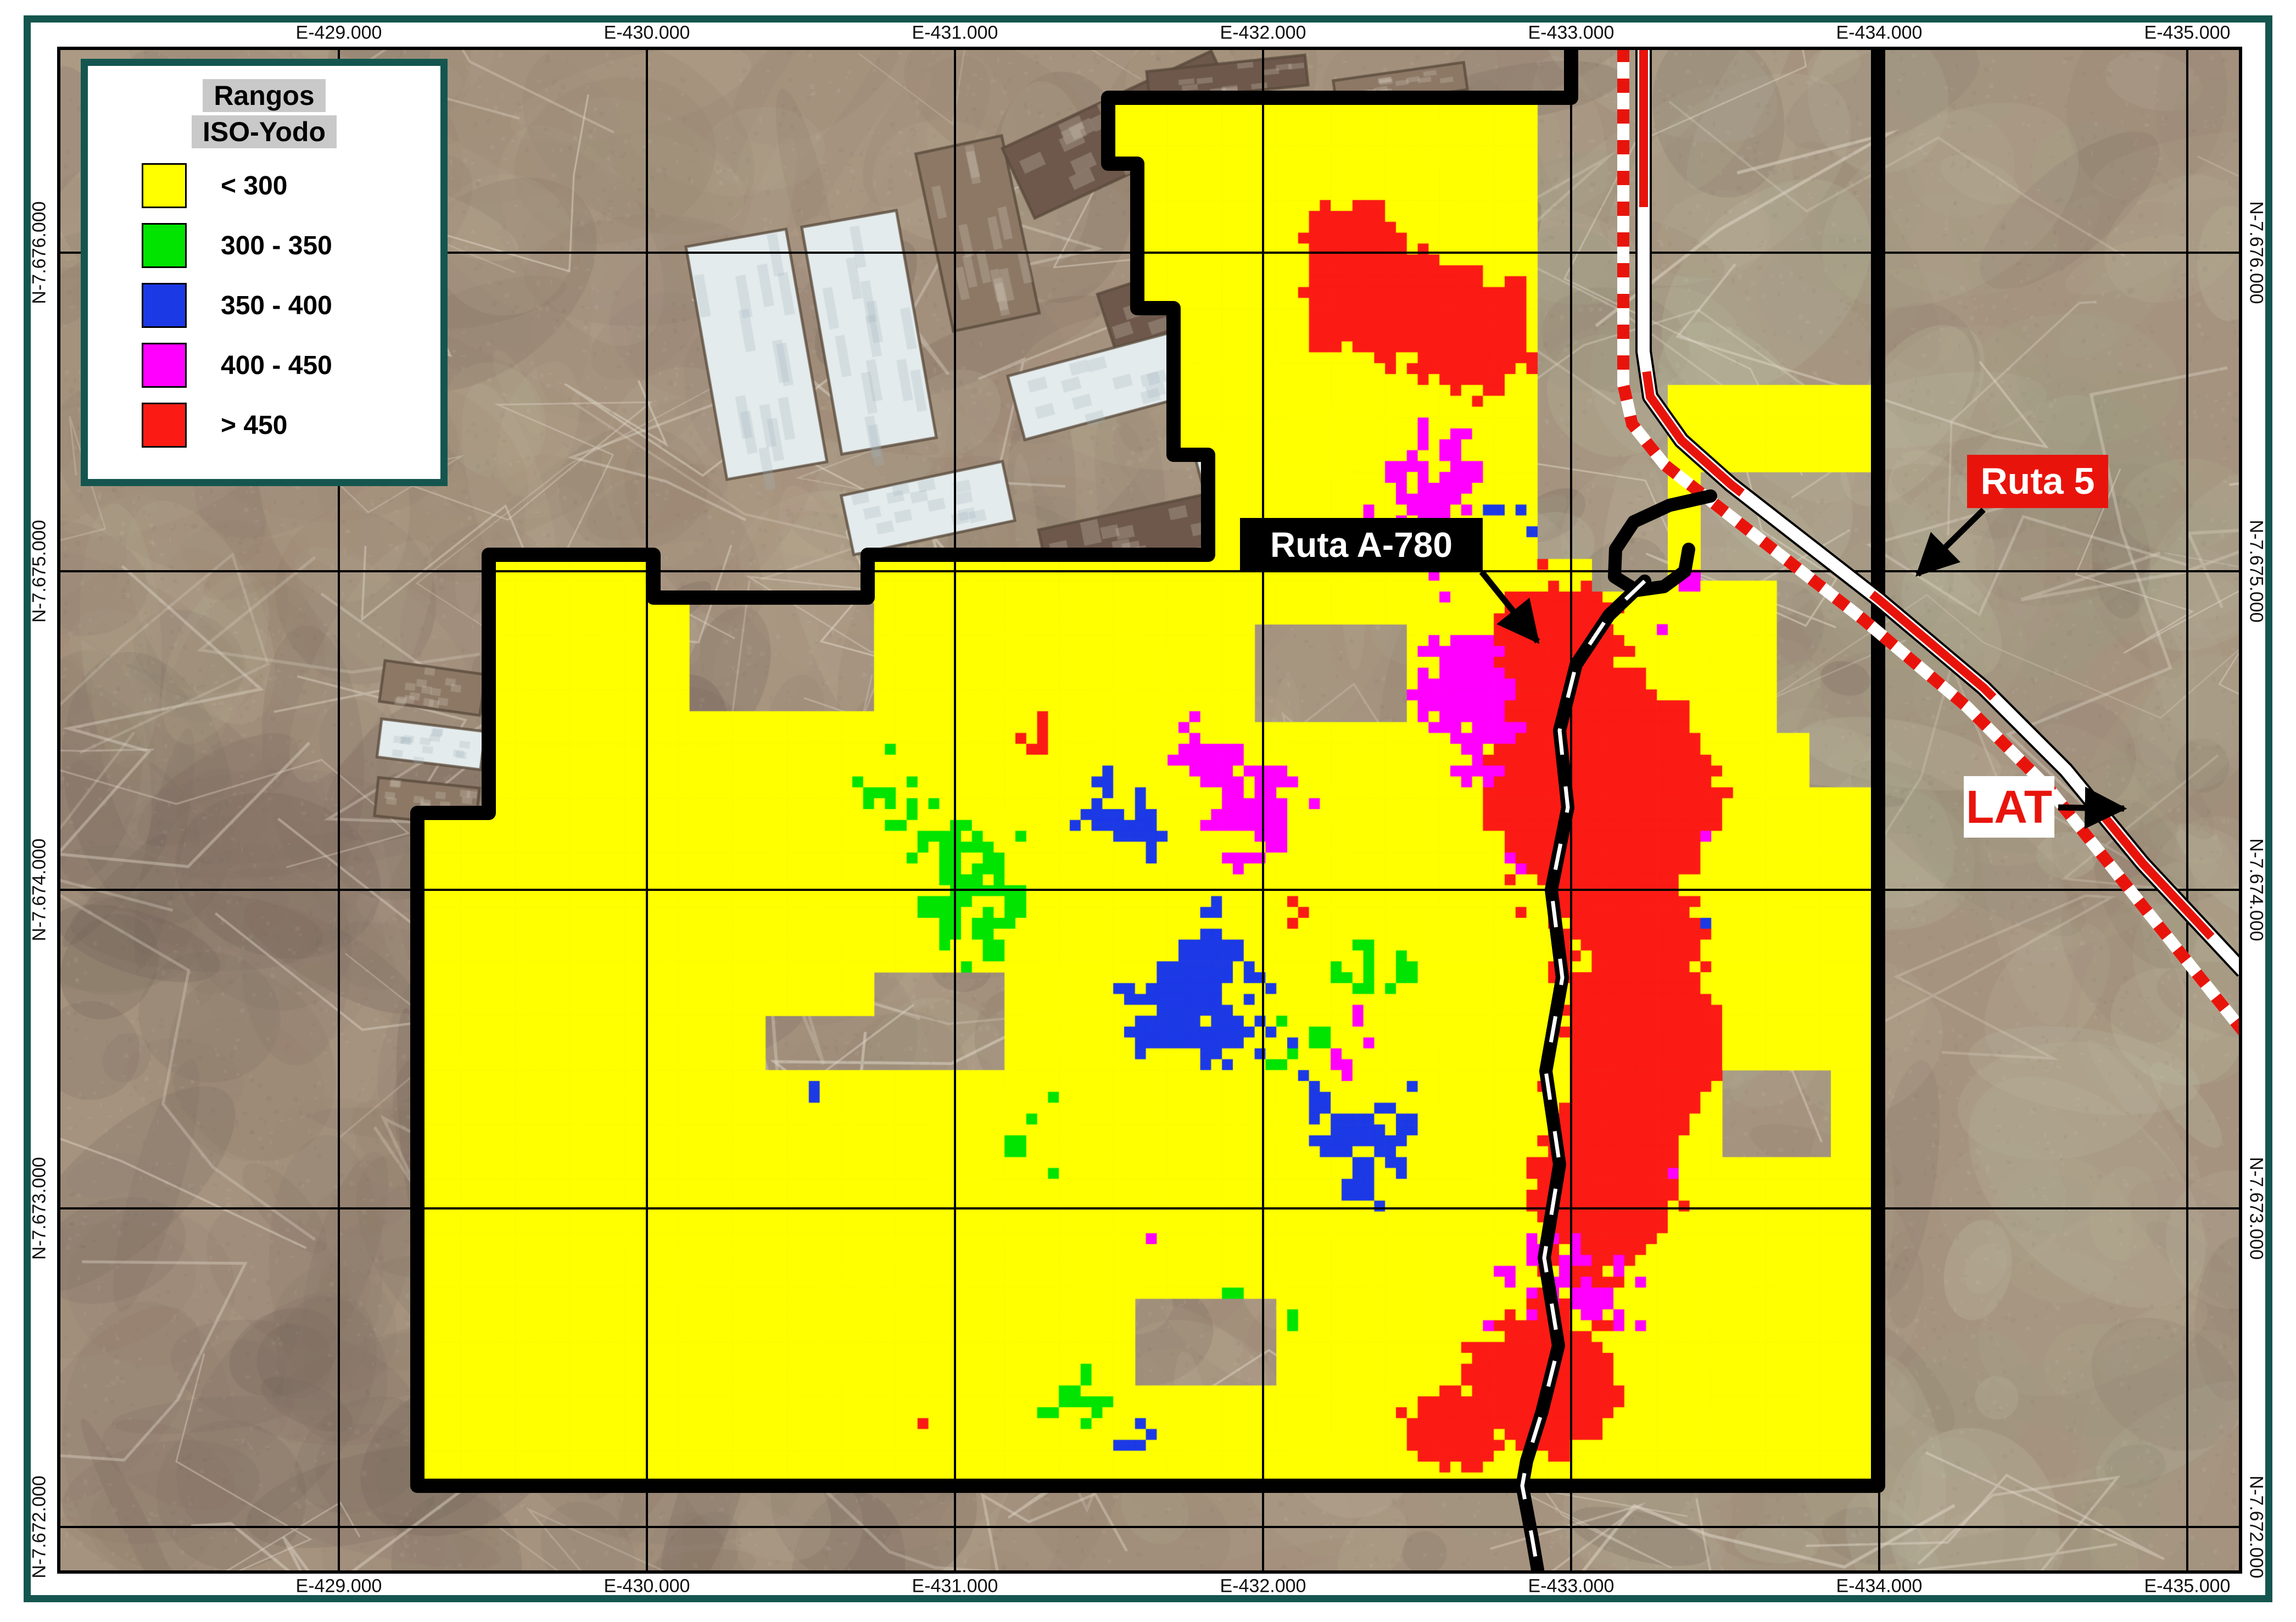  I want to click on route-label-lat: LAT, so click(2009, 807).